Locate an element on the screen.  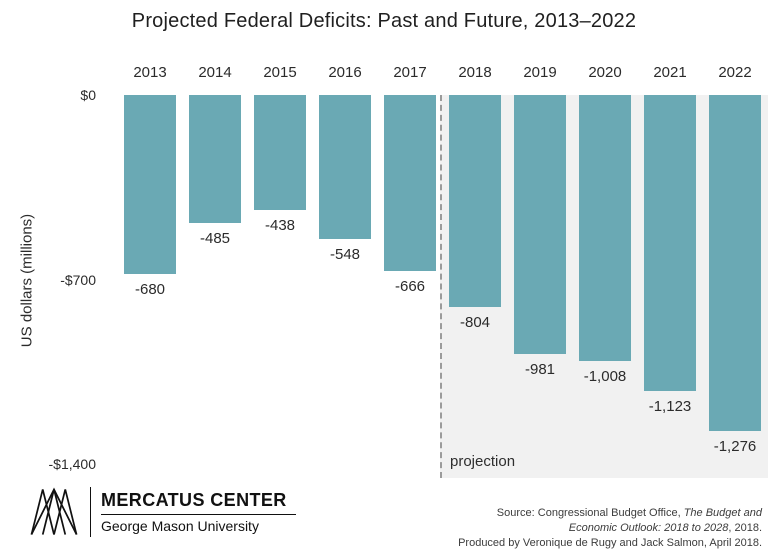
bar-year-label: 2021 is located at coordinates (670, 72).